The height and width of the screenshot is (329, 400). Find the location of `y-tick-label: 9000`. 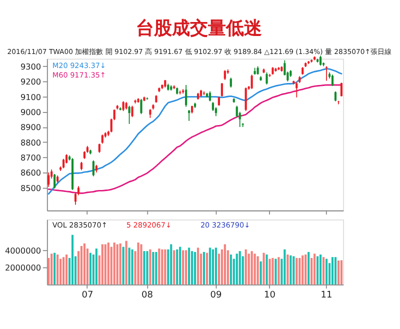

y-tick-label: 9000 is located at coordinates (31, 111).